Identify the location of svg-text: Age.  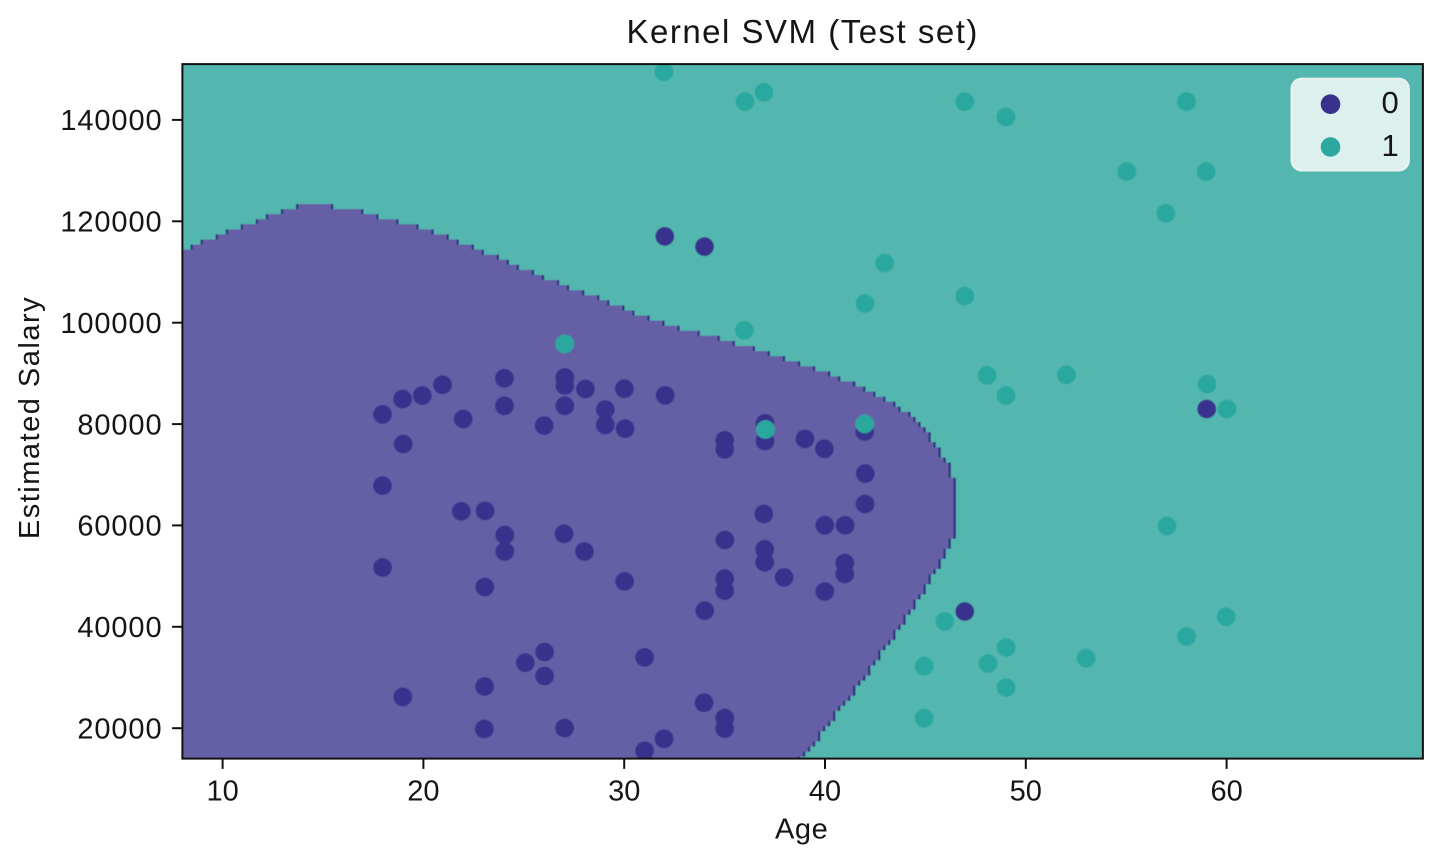
(801, 830).